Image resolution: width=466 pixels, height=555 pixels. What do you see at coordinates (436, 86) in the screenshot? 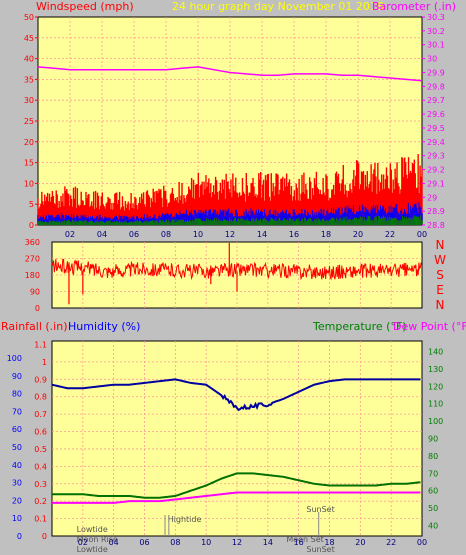
I see `barometer-tick: 29.8` at bounding box center [436, 86].